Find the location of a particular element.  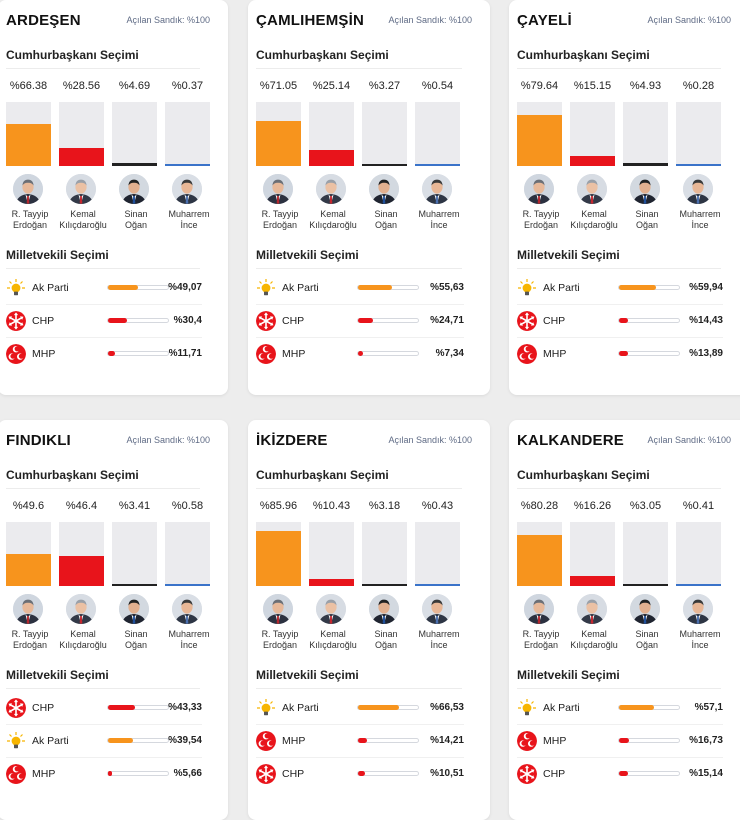

party-percent: %7,34 is located at coordinates (449, 353).